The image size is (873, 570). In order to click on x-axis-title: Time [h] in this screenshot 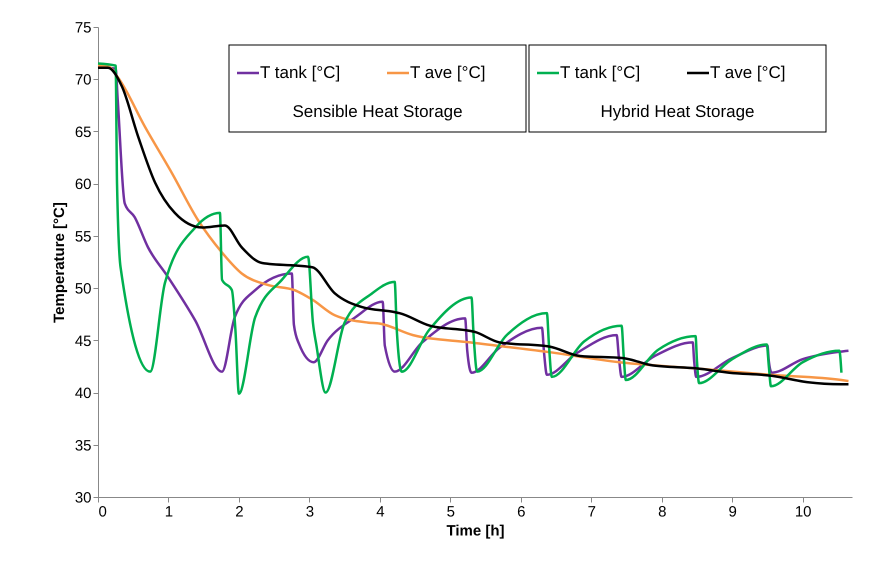, I will do `click(475, 531)`.